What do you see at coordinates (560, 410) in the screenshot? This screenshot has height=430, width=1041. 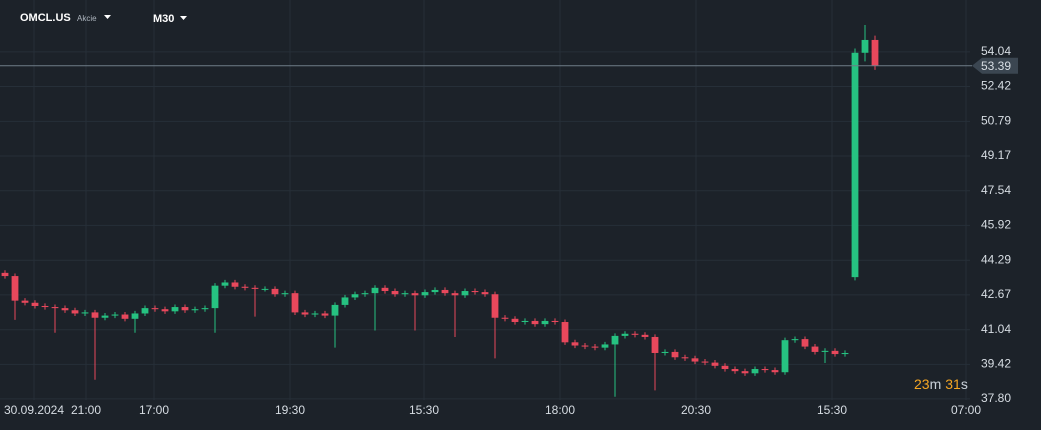 I see `x-tick-label: 18:00` at bounding box center [560, 410].